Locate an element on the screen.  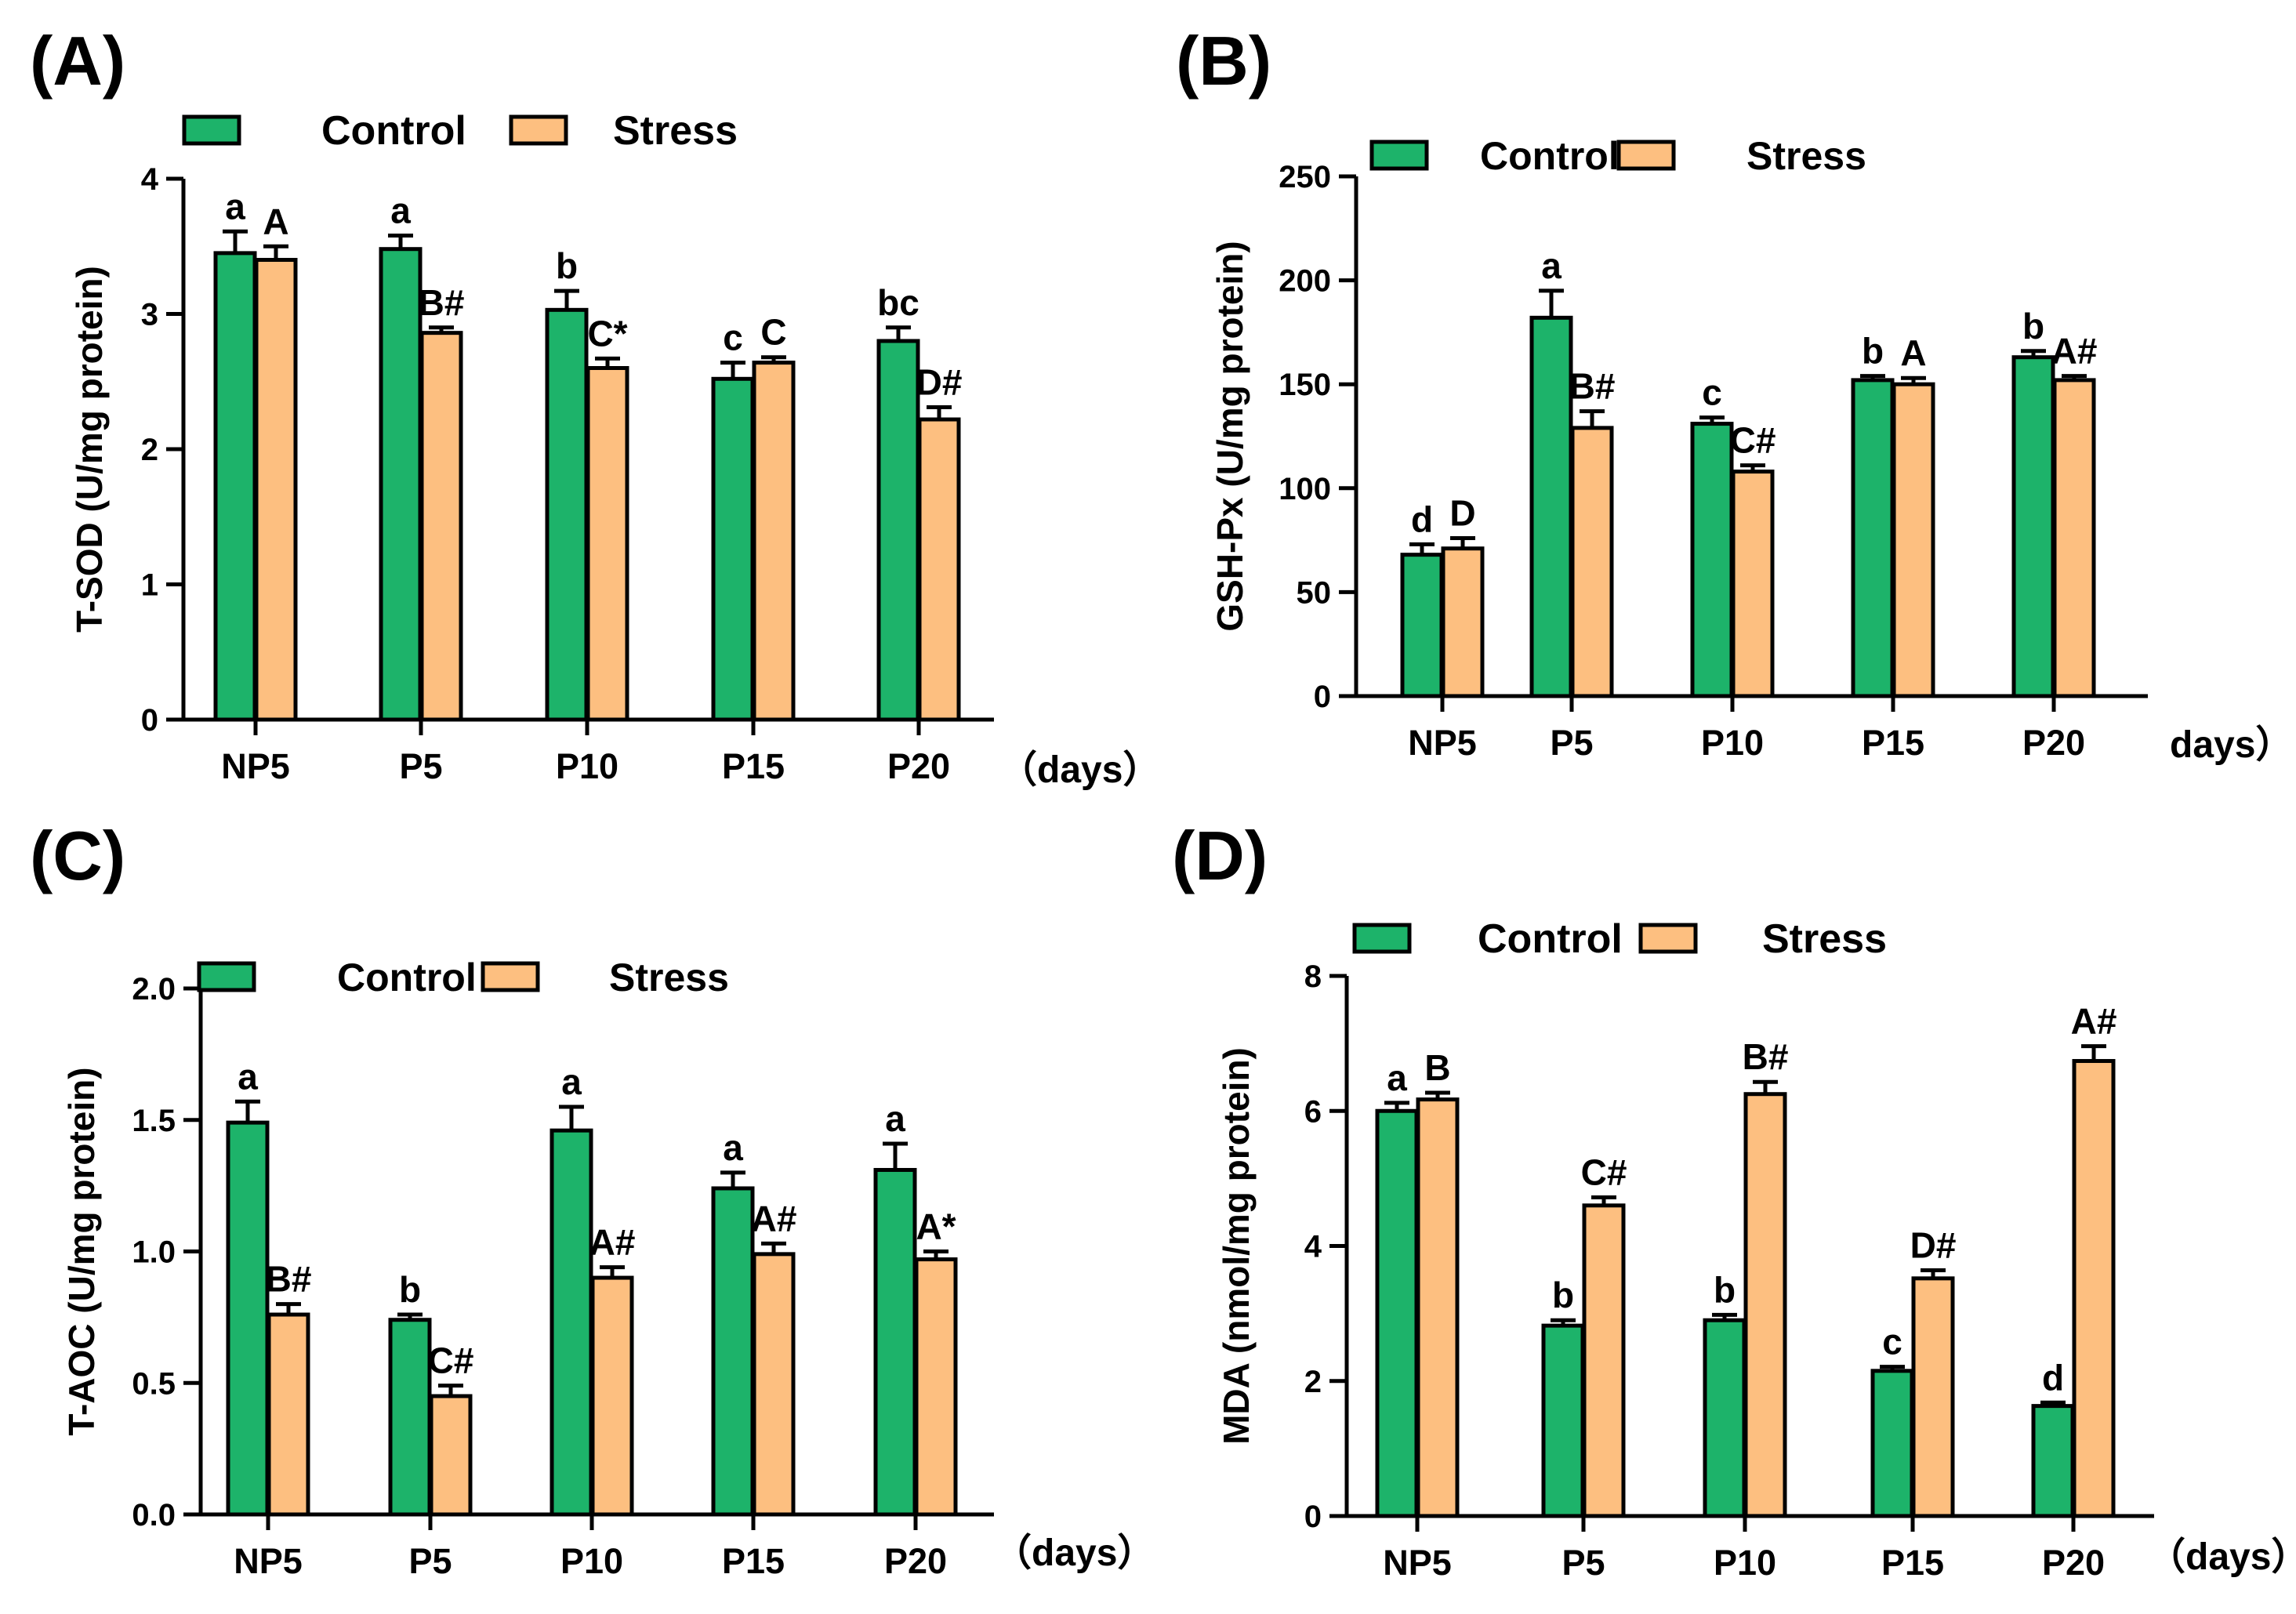
significance-label: B is located at coordinates (1437, 1067).